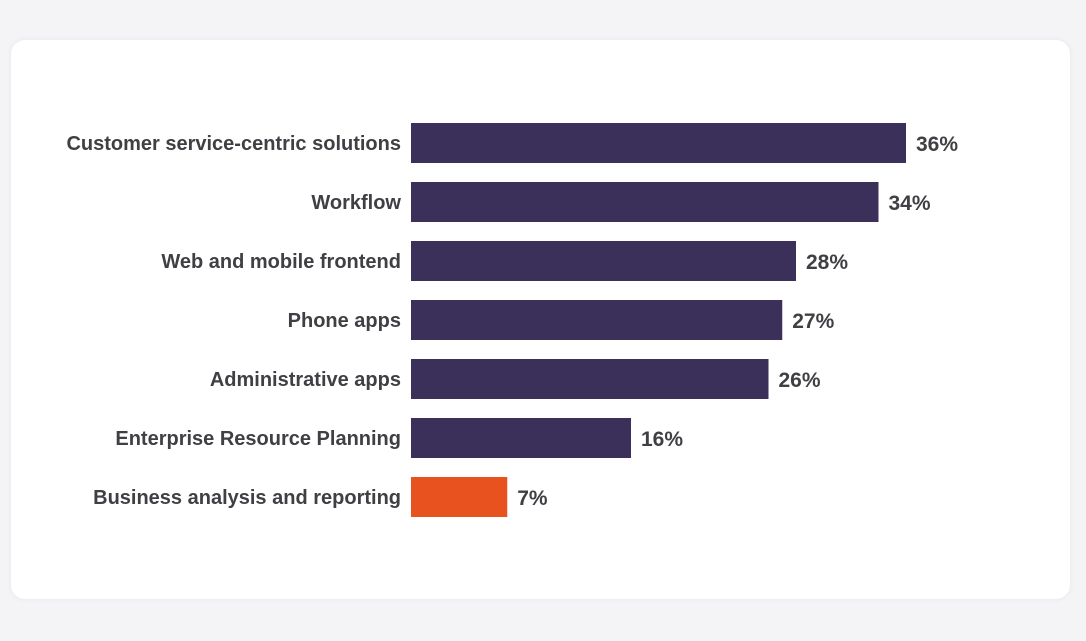  I want to click on value-label-6: 16%, so click(662, 439).